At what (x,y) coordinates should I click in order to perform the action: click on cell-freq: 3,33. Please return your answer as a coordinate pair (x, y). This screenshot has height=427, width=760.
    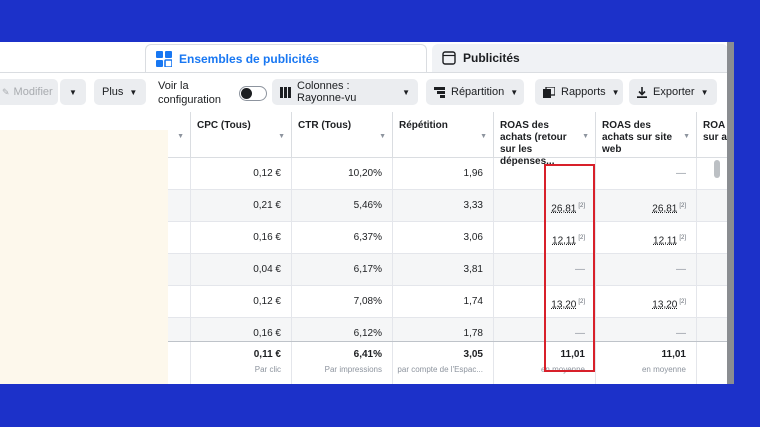
    Looking at the image, I should click on (443, 206).